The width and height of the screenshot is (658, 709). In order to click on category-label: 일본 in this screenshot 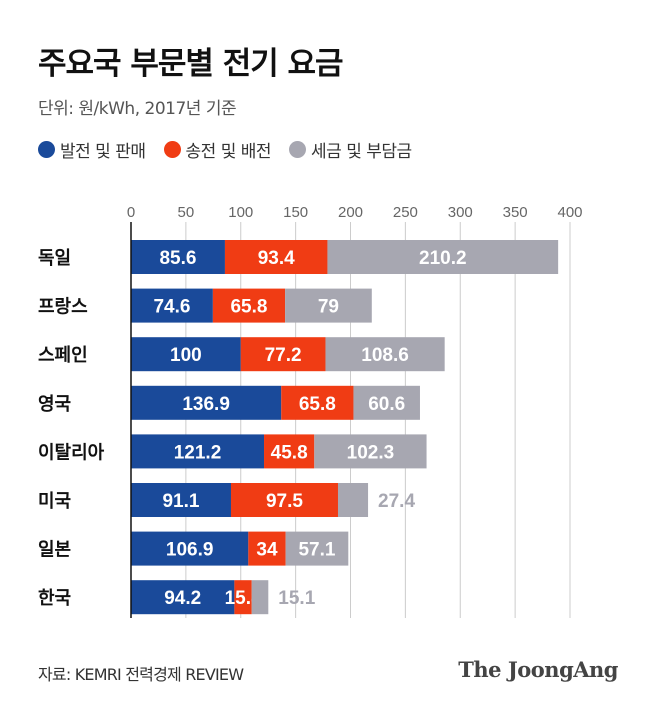, I will do `click(54, 550)`.